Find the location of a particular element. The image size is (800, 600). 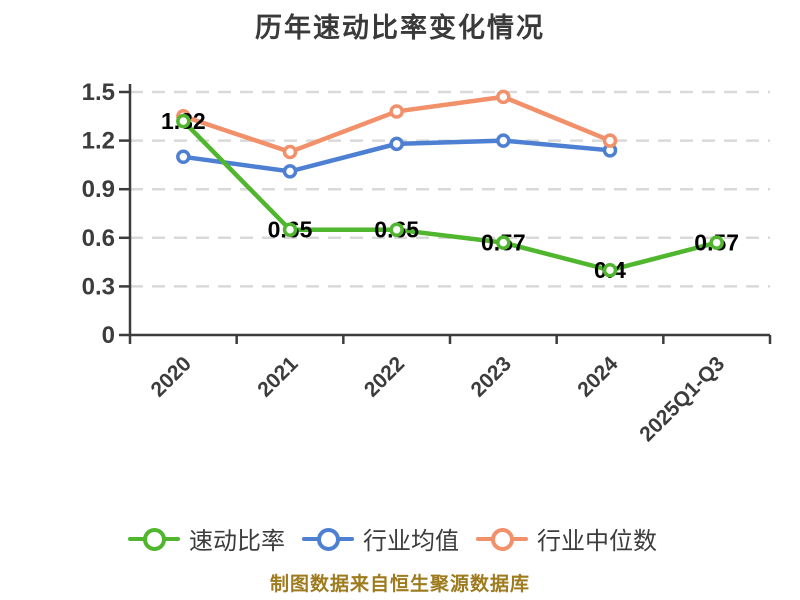

legend-item-quick-ratio: 速动比率 is located at coordinates (206, 538).